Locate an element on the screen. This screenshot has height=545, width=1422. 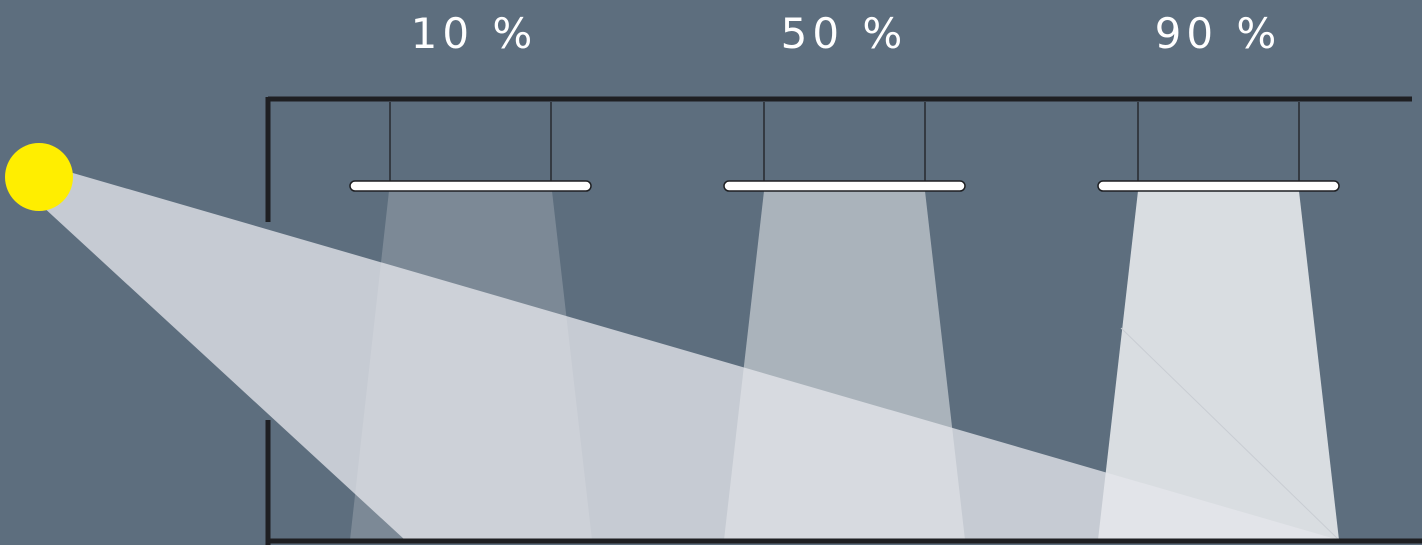
luminaire-1-body is located at coordinates (470, 186).